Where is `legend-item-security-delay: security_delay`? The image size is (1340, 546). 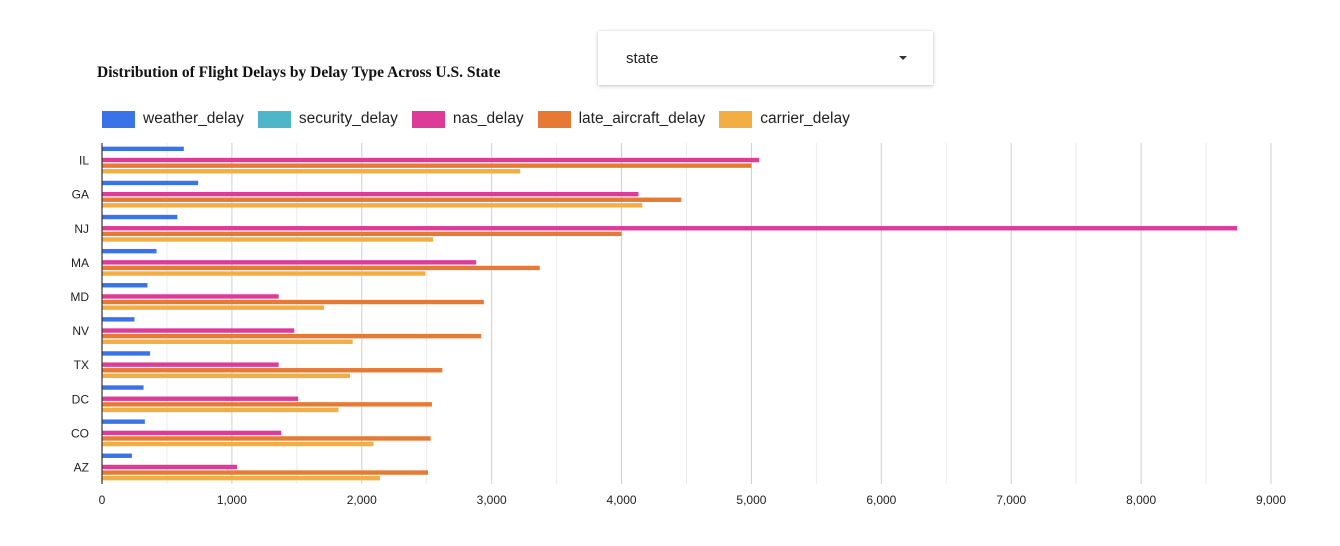
legend-item-security-delay: security_delay is located at coordinates (327, 119).